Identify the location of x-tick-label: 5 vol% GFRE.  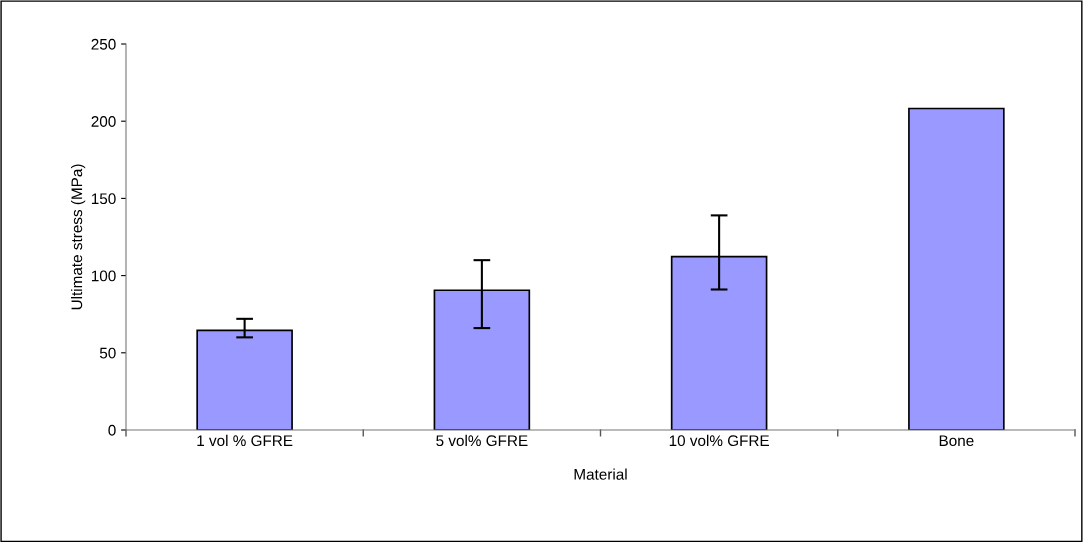
(482, 440).